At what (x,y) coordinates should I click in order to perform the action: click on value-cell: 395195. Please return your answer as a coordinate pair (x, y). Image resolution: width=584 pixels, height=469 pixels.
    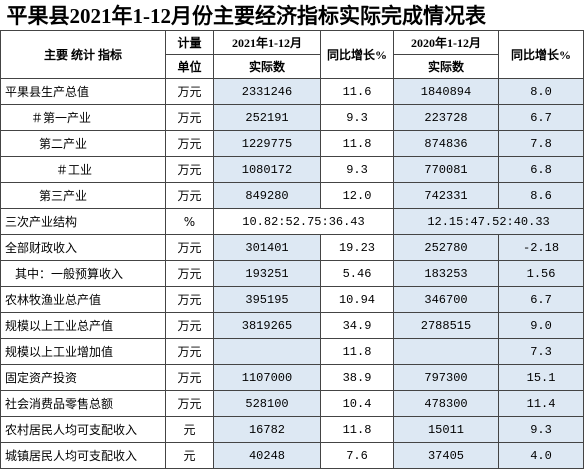
    Looking at the image, I should click on (267, 299).